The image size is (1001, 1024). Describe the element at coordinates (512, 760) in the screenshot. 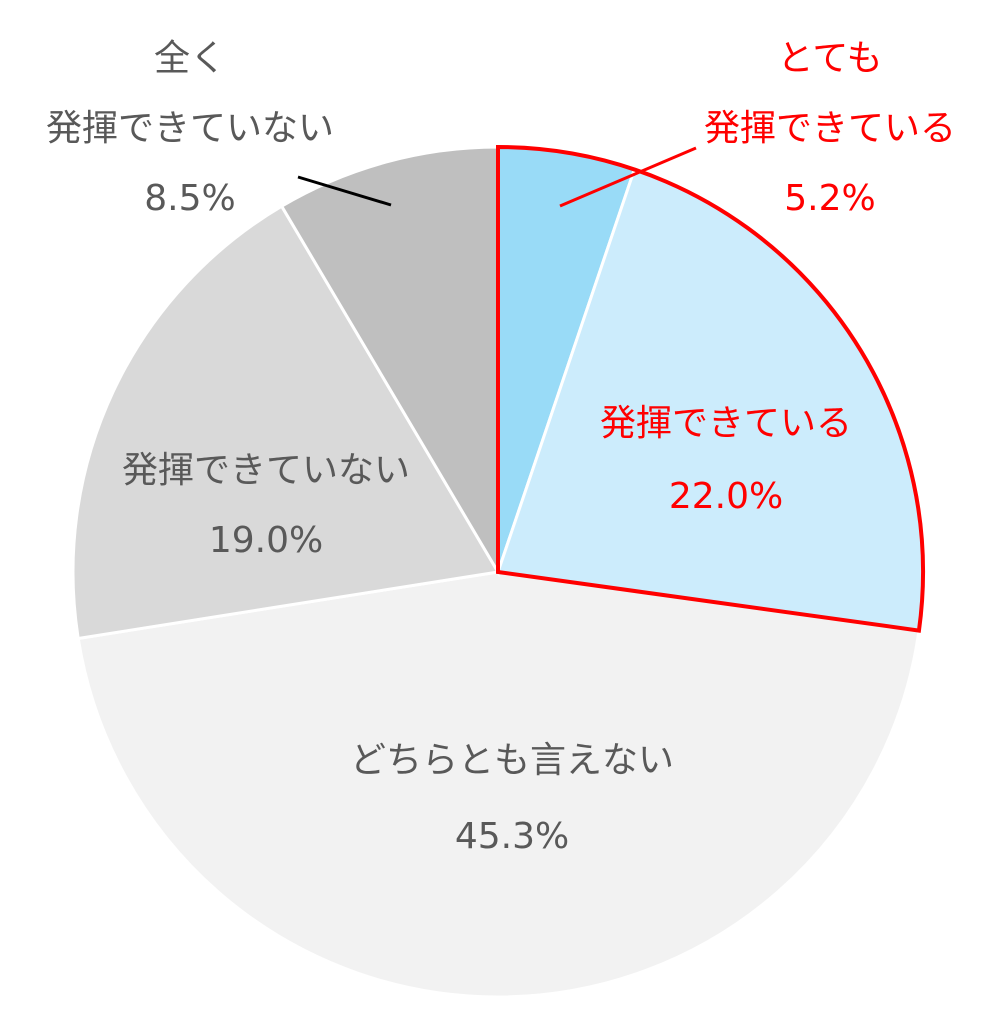

I see `slice-category-label-2: どちらとも言えない` at that location.